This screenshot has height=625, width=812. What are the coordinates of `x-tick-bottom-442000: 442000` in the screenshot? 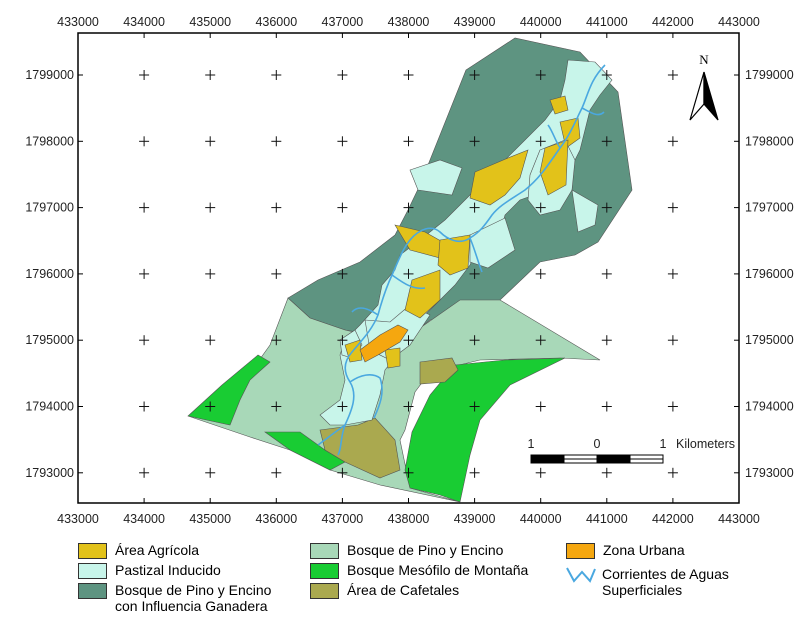 It's located at (673, 519).